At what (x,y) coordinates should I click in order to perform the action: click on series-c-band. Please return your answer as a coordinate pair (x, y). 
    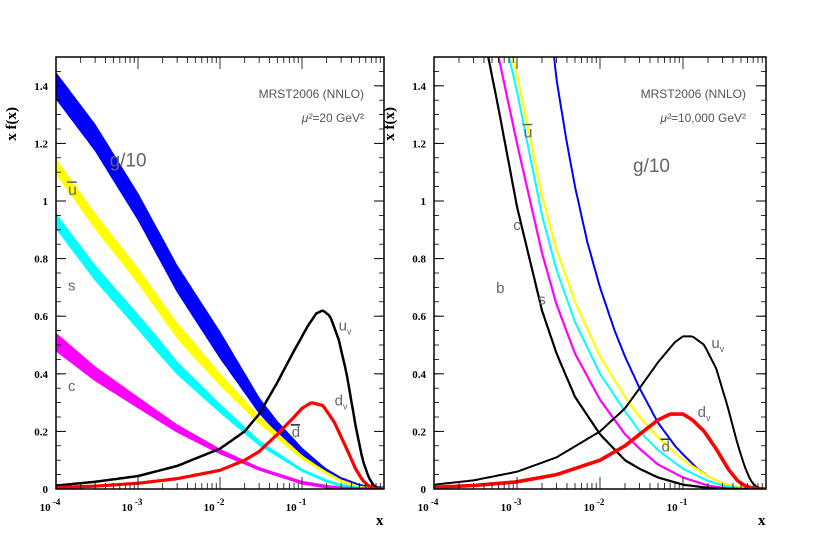
    Looking at the image, I should click on (220, 410).